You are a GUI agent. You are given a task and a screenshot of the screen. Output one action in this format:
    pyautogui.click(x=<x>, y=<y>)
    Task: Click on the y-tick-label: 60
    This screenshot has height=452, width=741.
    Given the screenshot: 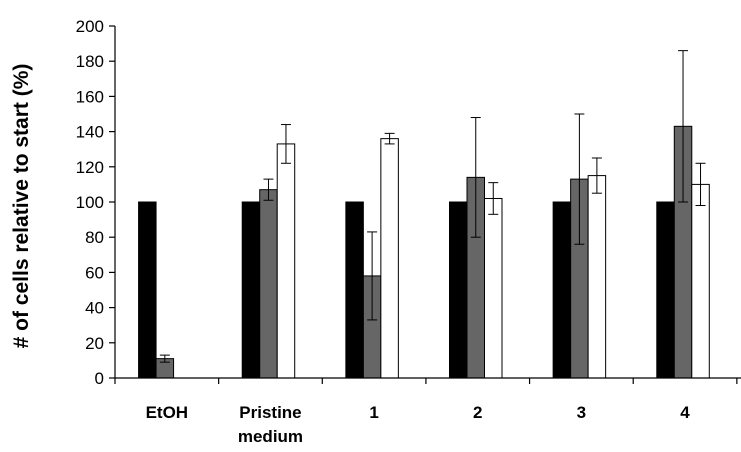 What is the action you would take?
    pyautogui.click(x=94, y=272)
    